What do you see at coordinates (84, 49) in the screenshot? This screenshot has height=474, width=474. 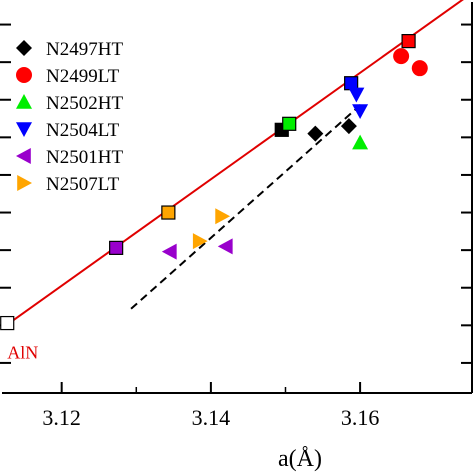 I see `legend-label: N2497HT` at bounding box center [84, 49].